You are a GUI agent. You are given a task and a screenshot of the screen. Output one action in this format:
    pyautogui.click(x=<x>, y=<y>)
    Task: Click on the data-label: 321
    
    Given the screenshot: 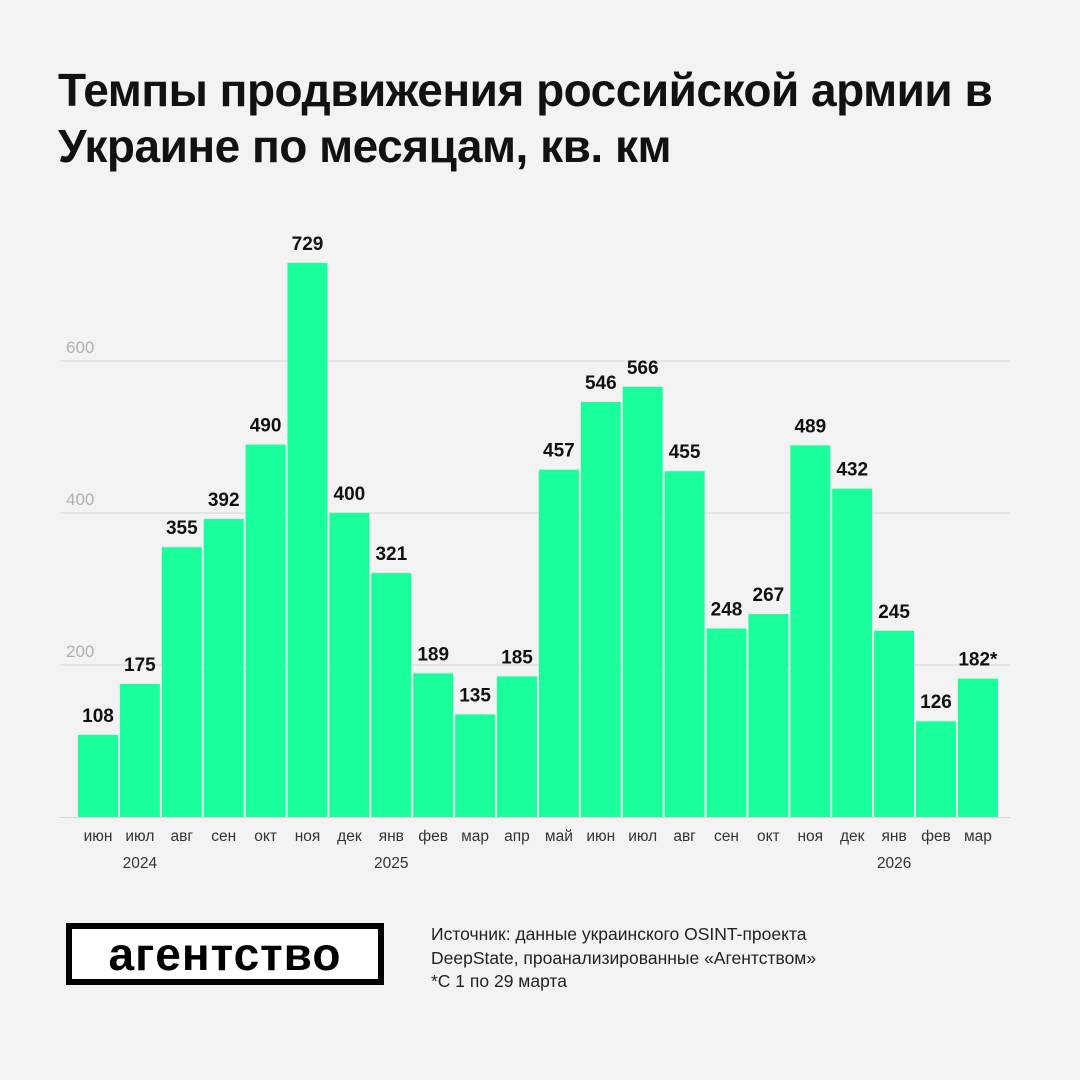 What is the action you would take?
    pyautogui.click(x=391, y=554)
    